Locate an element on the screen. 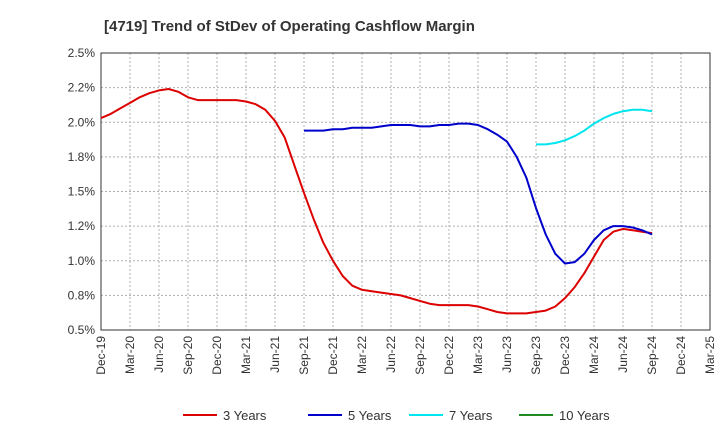 This screenshot has width=720, height=440. legend-label: 10 Years is located at coordinates (584, 415).